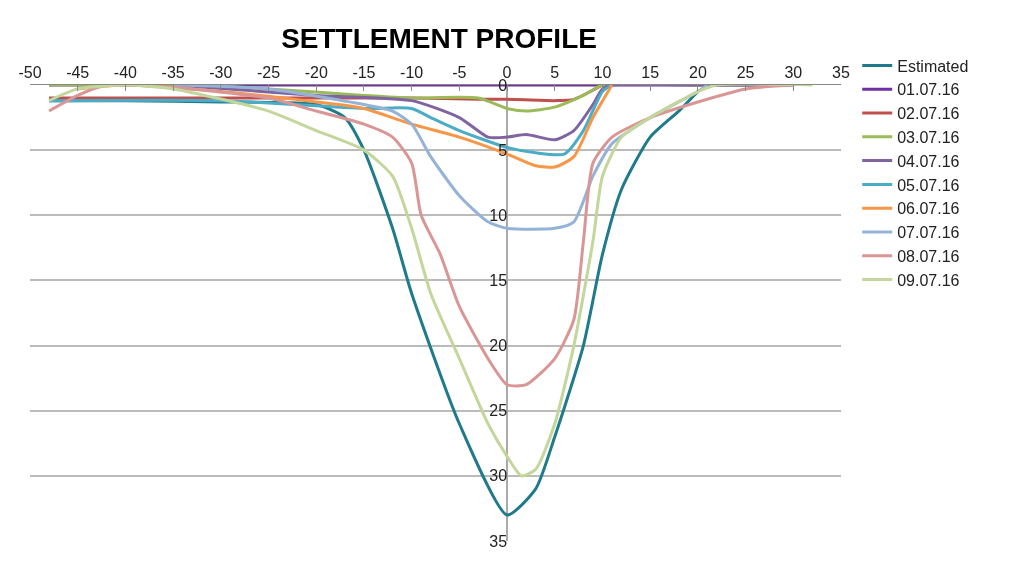 The image size is (1021, 562). Describe the element at coordinates (928, 257) in the screenshot. I see `legend-label: 08.07.16` at that location.